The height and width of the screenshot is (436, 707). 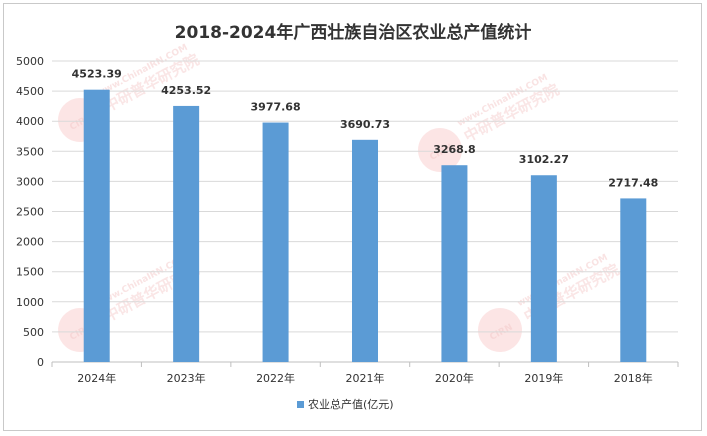 I want to click on chart-title: 2018-2024年广西壮族自治区农业总产值统计, so click(x=353, y=32).